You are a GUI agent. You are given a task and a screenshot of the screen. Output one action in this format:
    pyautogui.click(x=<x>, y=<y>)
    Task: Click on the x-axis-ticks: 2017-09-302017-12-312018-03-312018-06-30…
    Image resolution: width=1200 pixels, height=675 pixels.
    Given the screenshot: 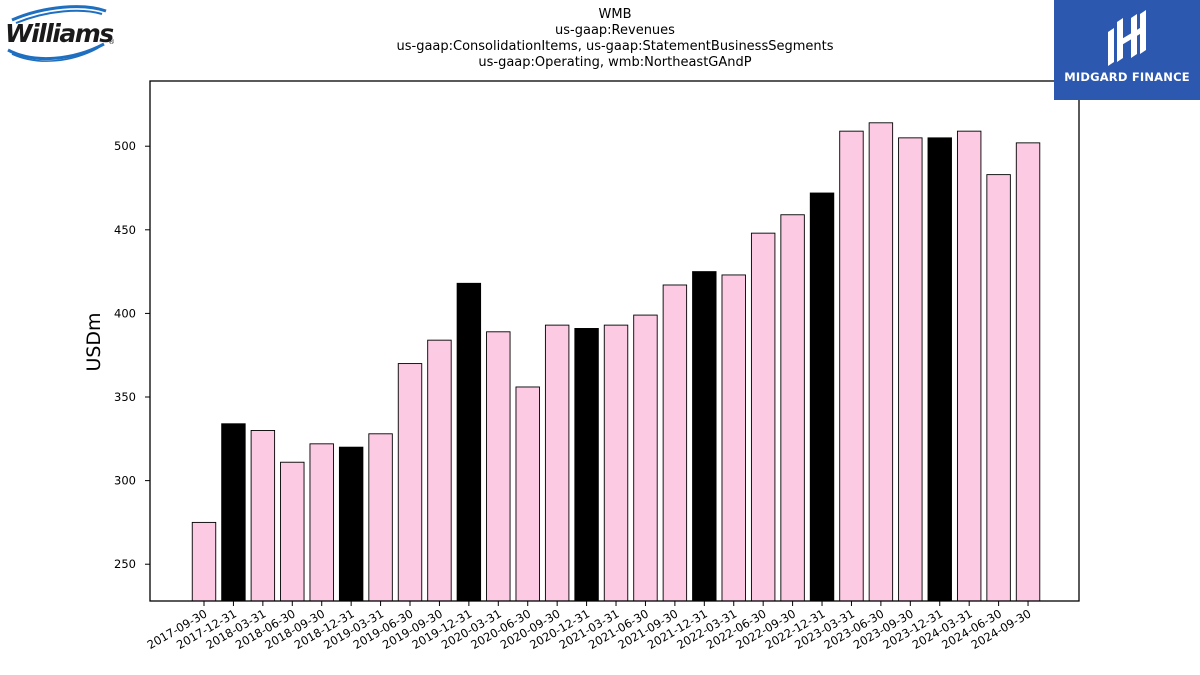 What is the action you would take?
    pyautogui.click(x=589, y=626)
    